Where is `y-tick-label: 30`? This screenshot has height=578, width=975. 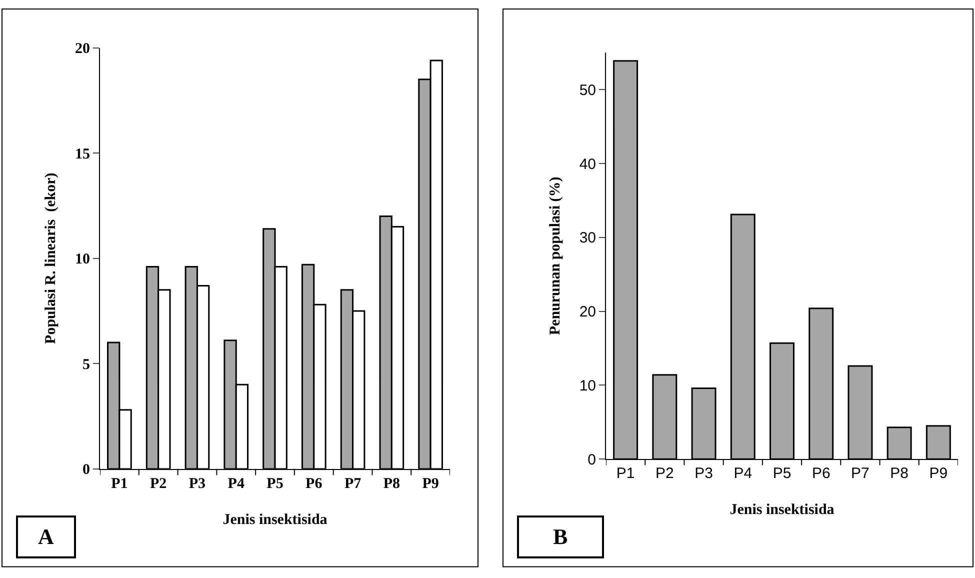 y-tick-label: 30 is located at coordinates (587, 238).